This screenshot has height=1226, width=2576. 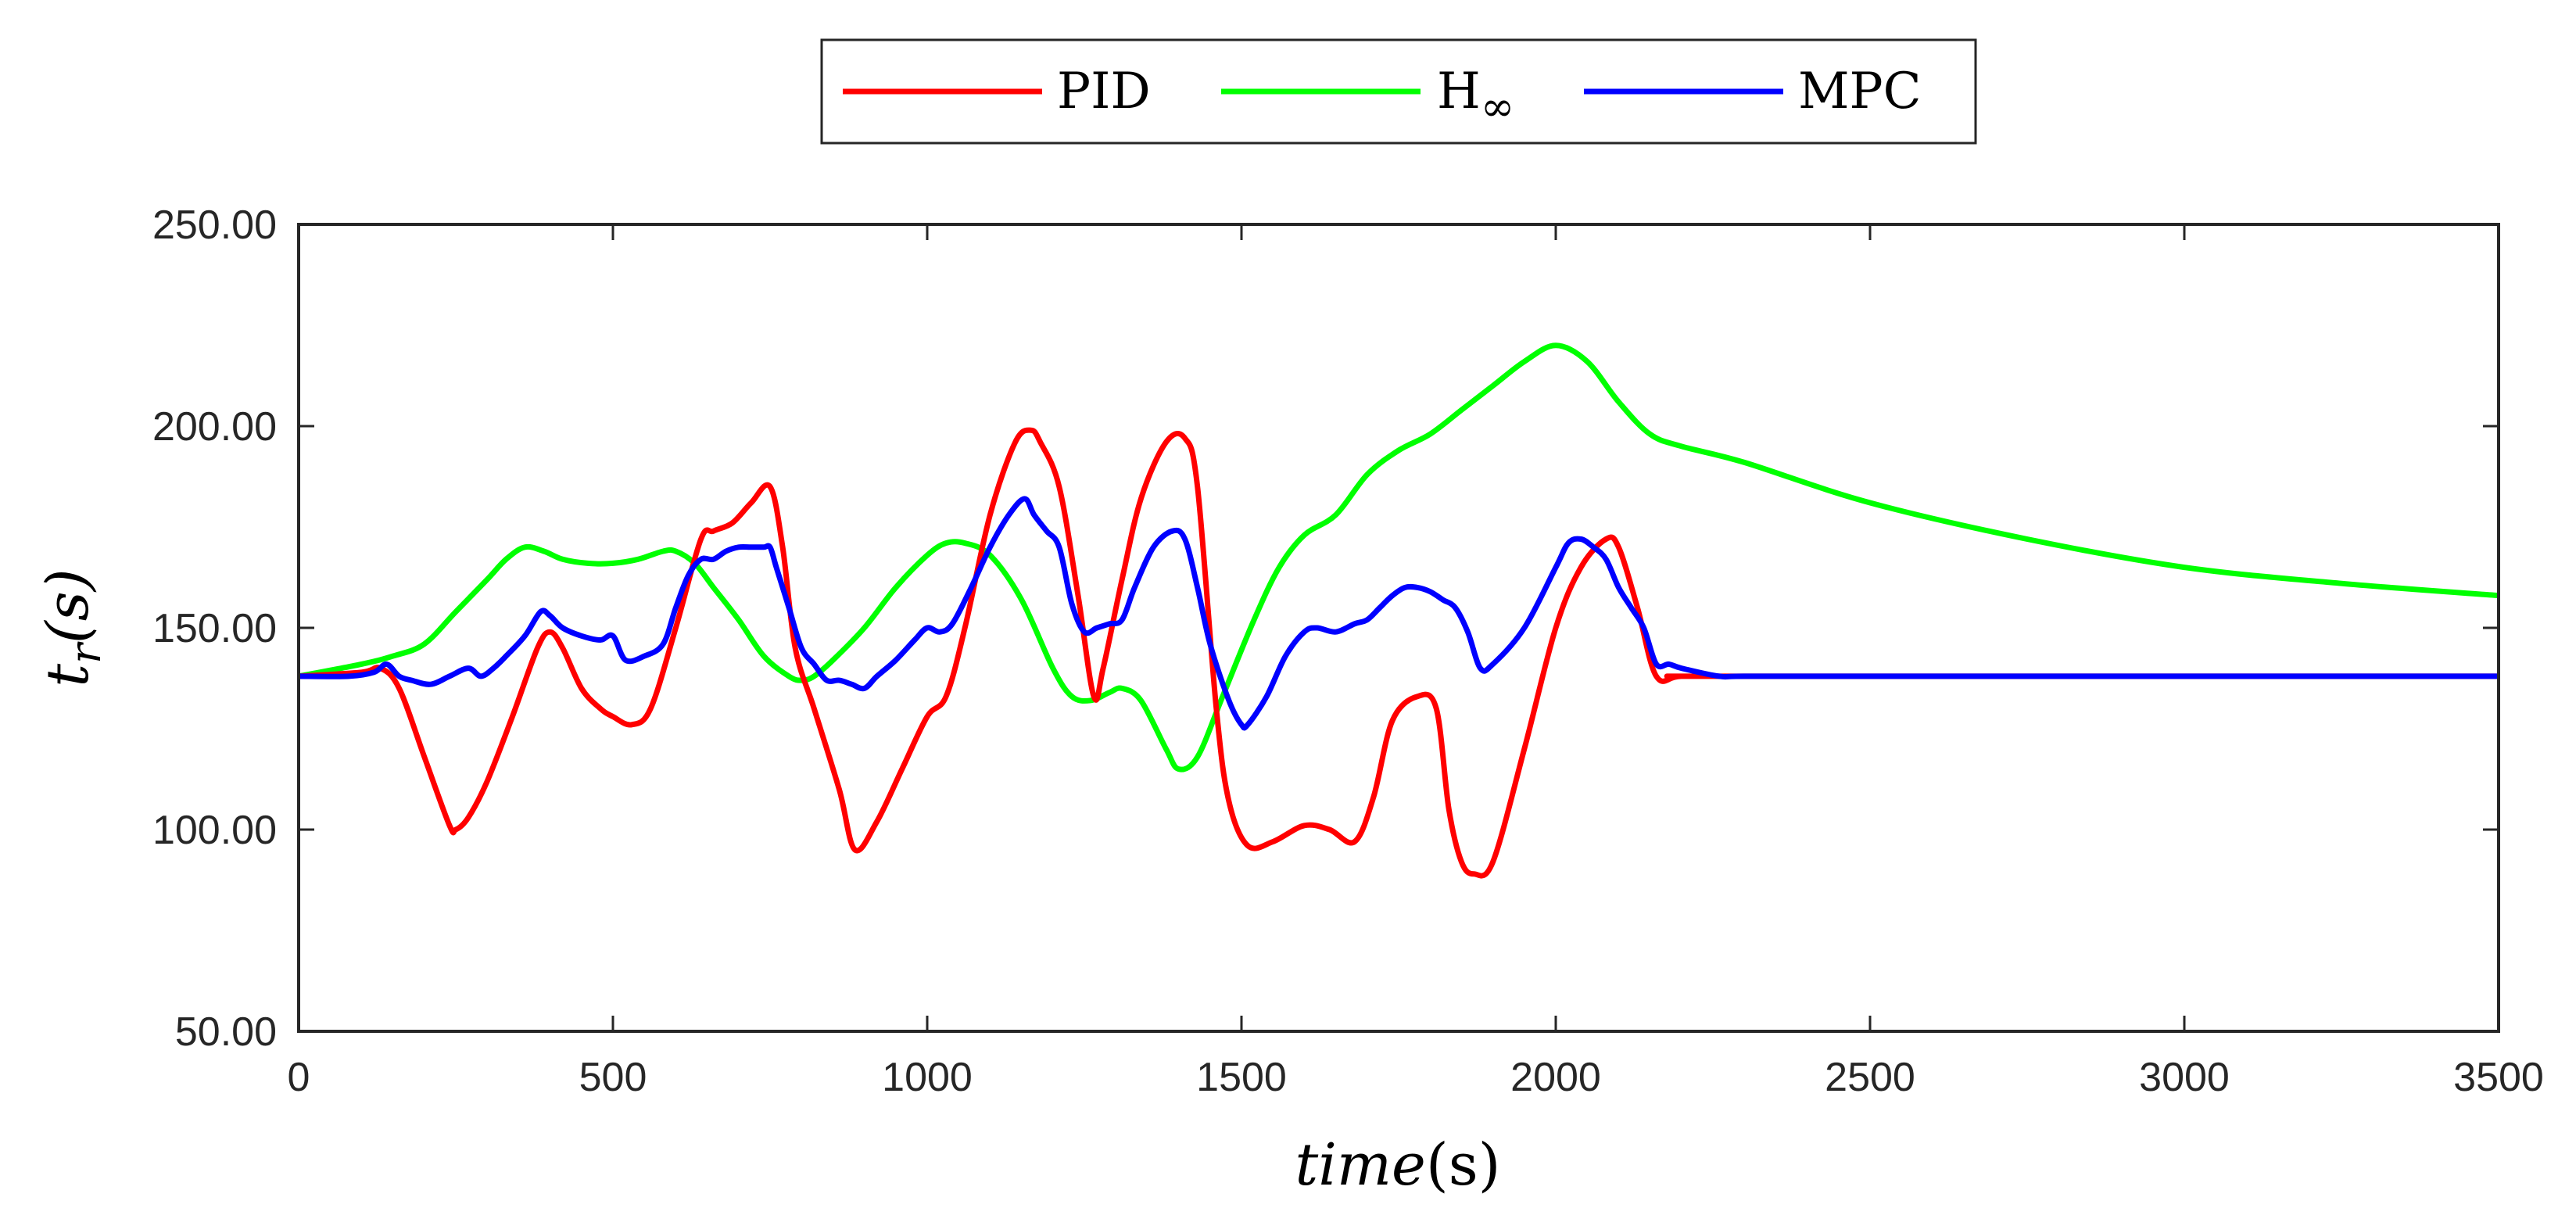 What do you see at coordinates (68, 605) in the screenshot?
I see `y-axis-label-unit: (s)` at bounding box center [68, 605].